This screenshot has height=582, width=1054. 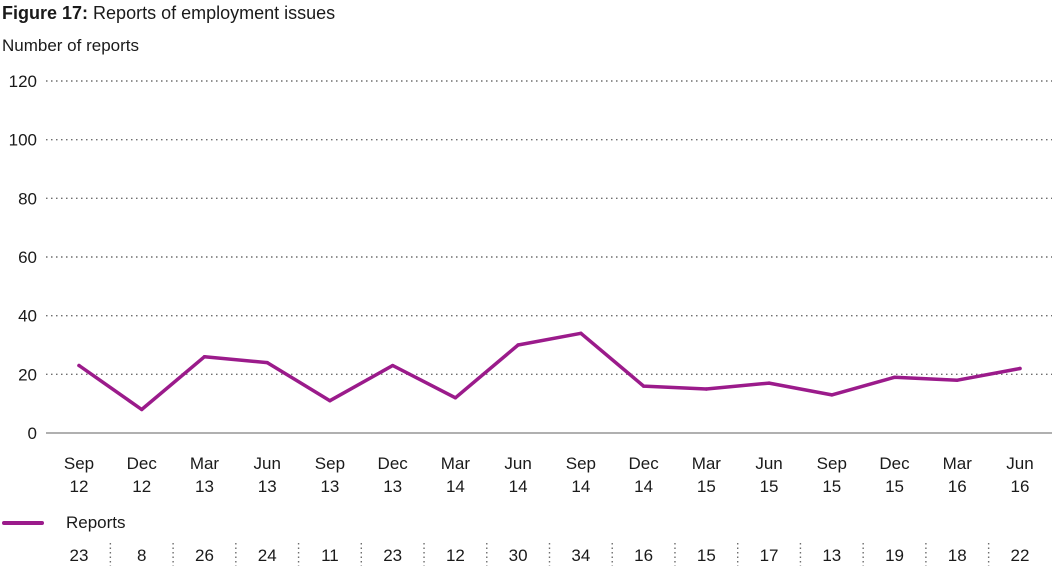 What do you see at coordinates (1020, 555) in the screenshot?
I see `data-table-value: 22` at bounding box center [1020, 555].